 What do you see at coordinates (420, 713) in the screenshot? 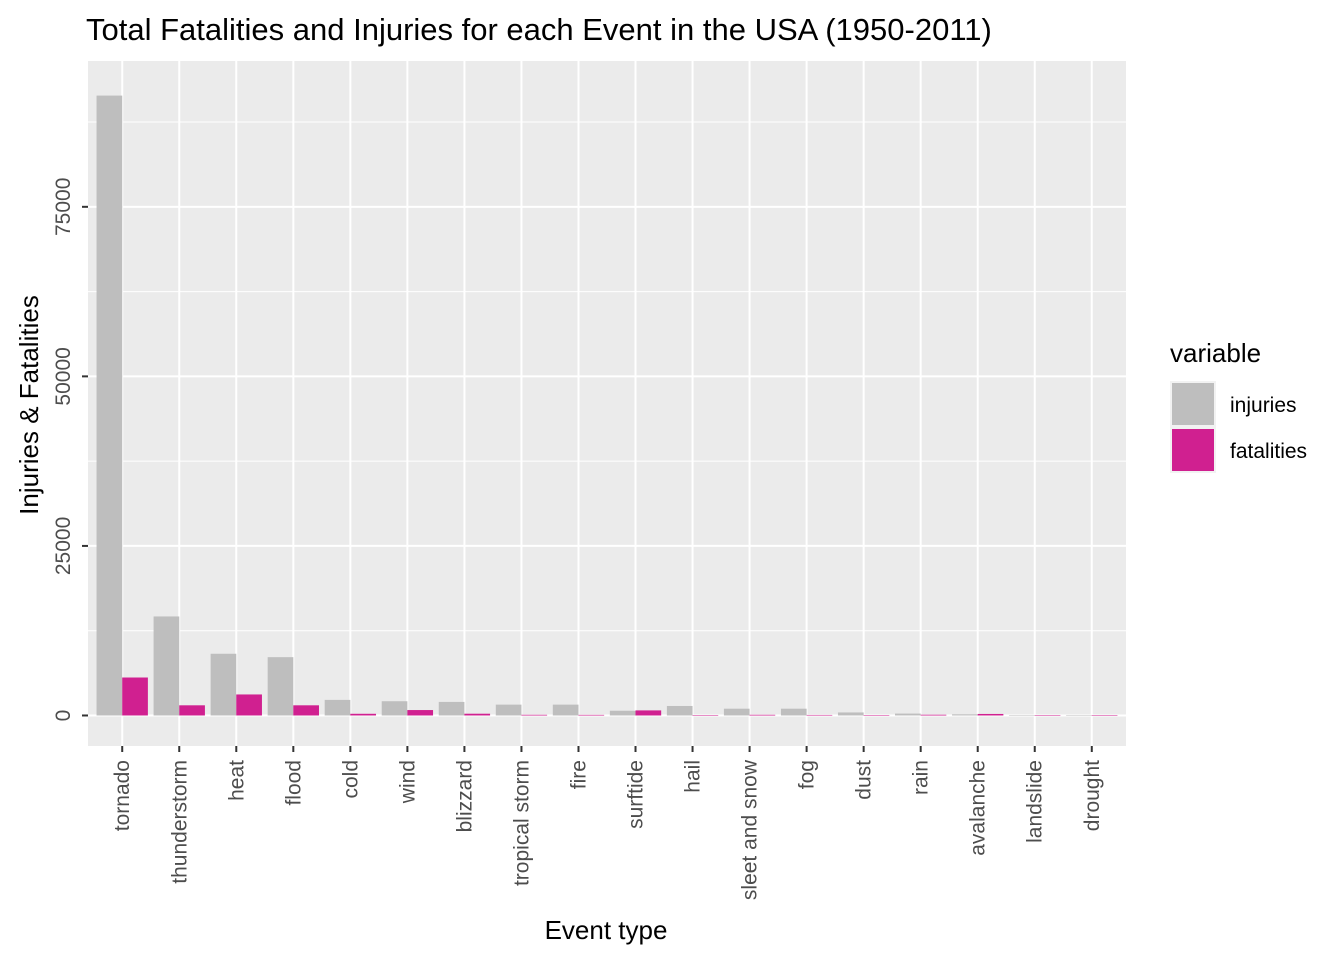
I see `bar-fatalities-wind` at bounding box center [420, 713].